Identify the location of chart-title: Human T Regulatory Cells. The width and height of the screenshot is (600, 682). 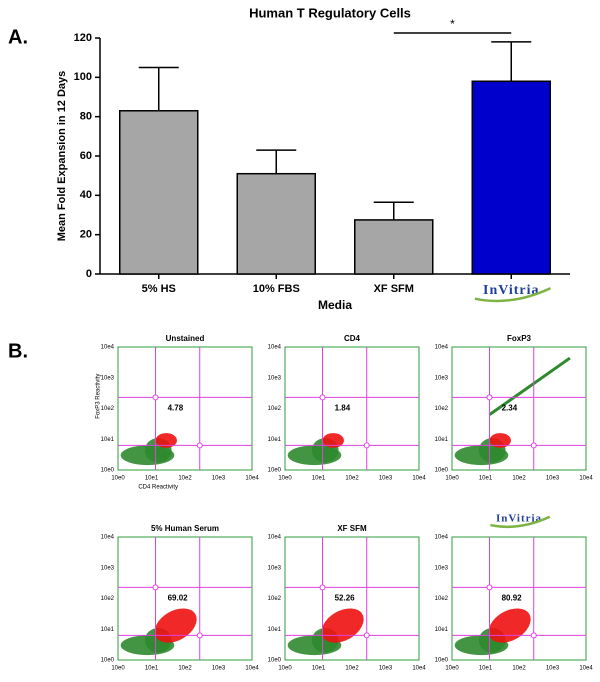
(330, 12).